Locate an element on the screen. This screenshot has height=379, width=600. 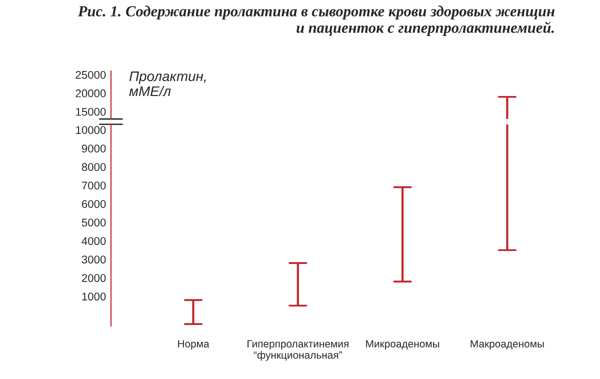
y-tick-label: 20000 is located at coordinates (91, 93).